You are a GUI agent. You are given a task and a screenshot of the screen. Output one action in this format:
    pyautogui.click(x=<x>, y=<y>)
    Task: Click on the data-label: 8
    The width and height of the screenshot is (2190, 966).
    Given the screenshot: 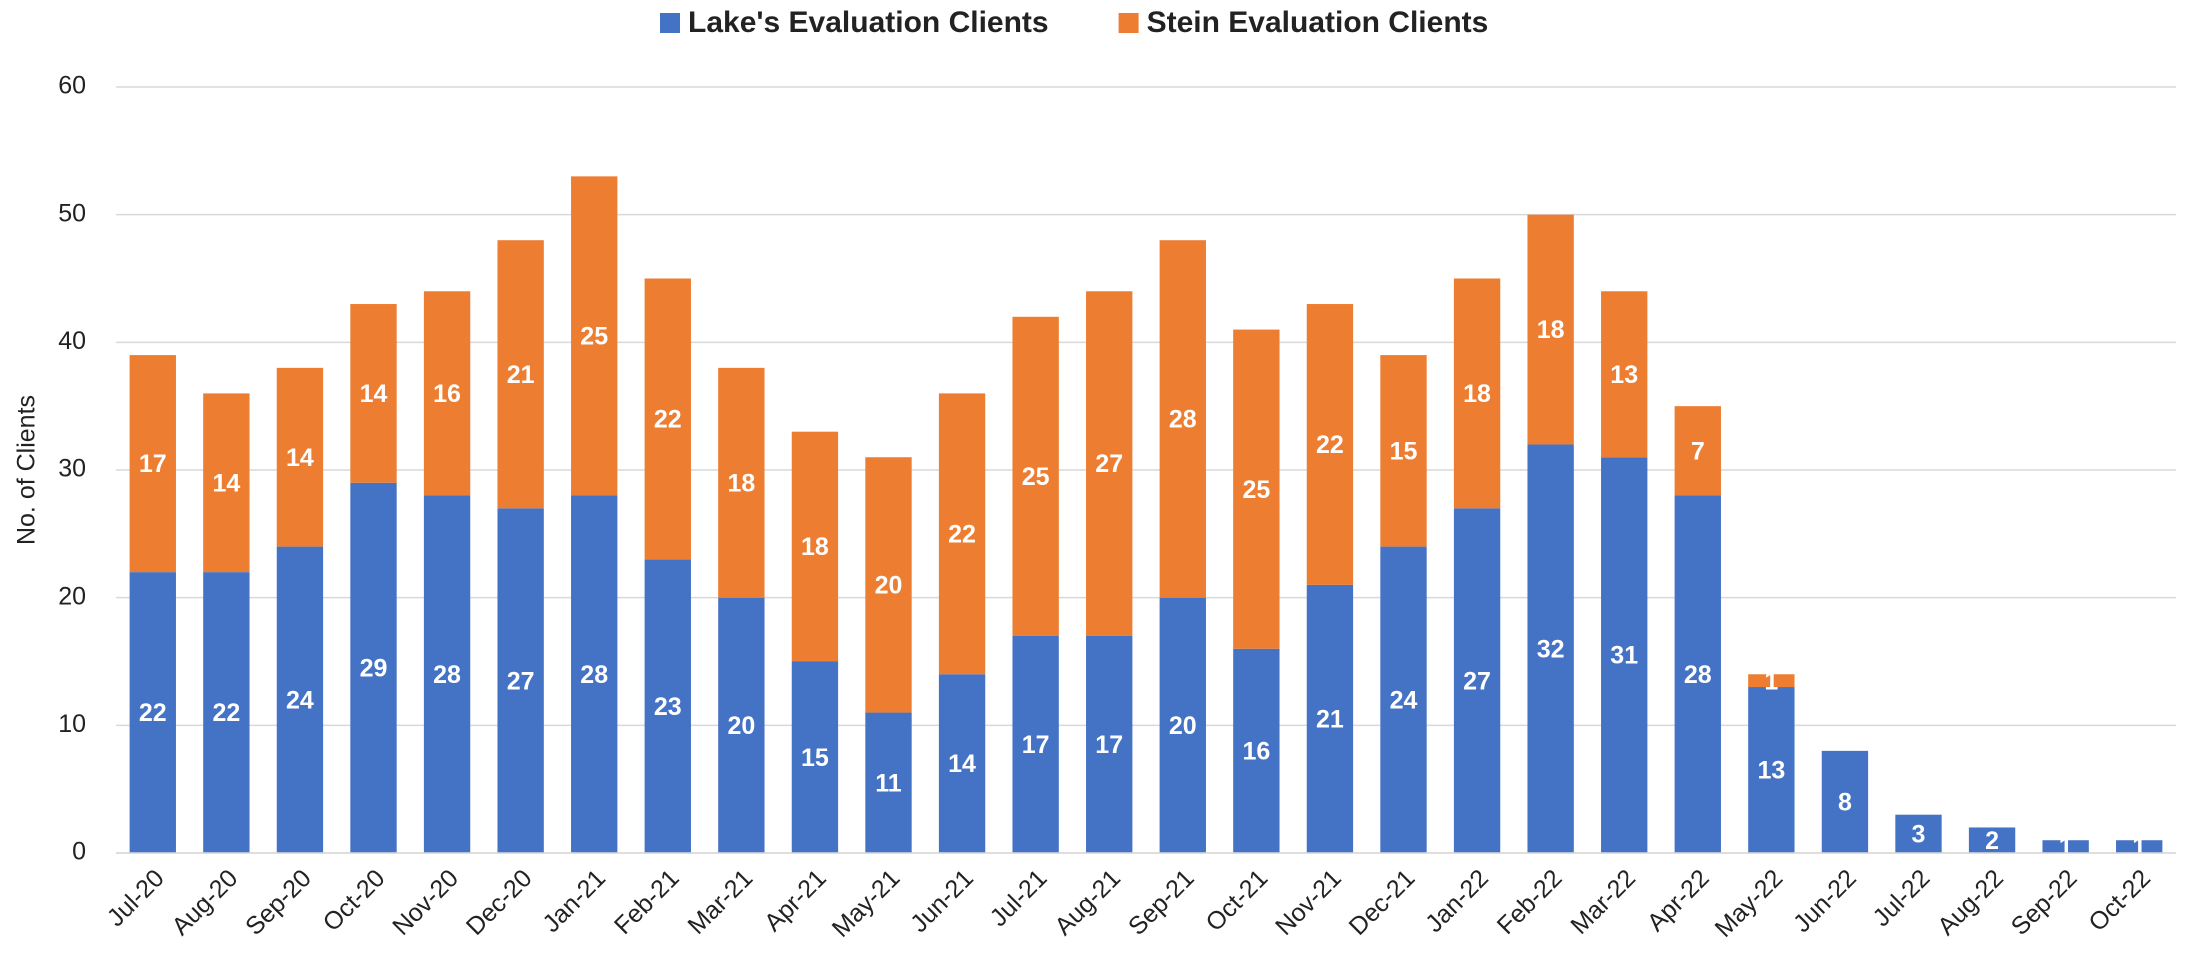 What is the action you would take?
    pyautogui.click(x=1845, y=803)
    